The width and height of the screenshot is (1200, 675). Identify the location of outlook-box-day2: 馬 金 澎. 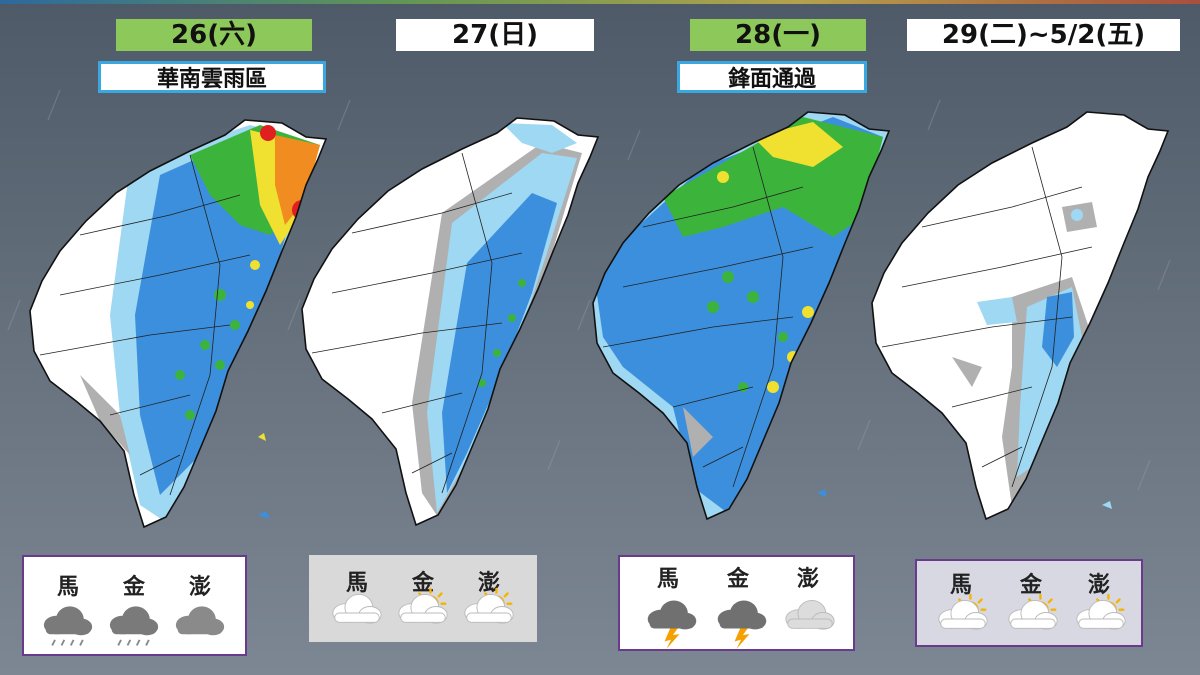
(423, 598).